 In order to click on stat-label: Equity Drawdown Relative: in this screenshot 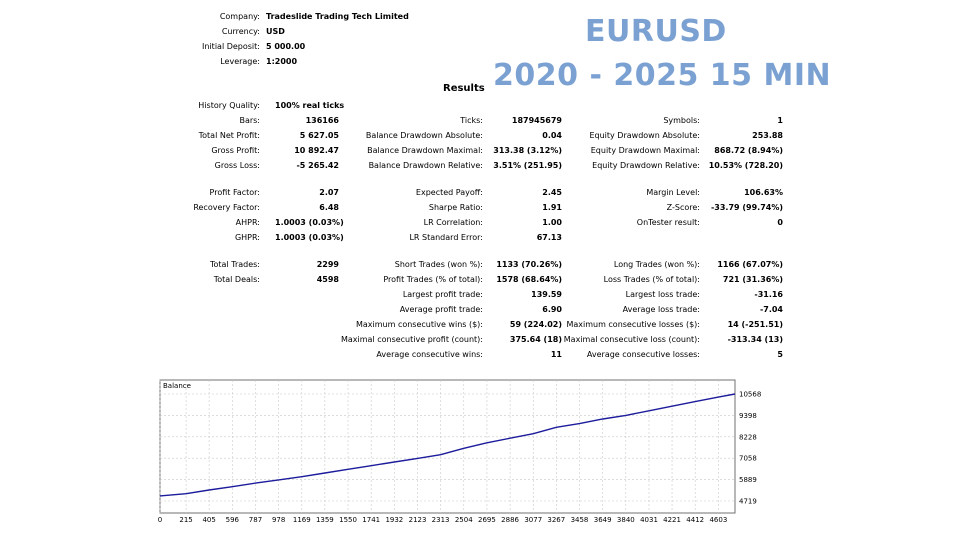, I will do `click(646, 165)`.